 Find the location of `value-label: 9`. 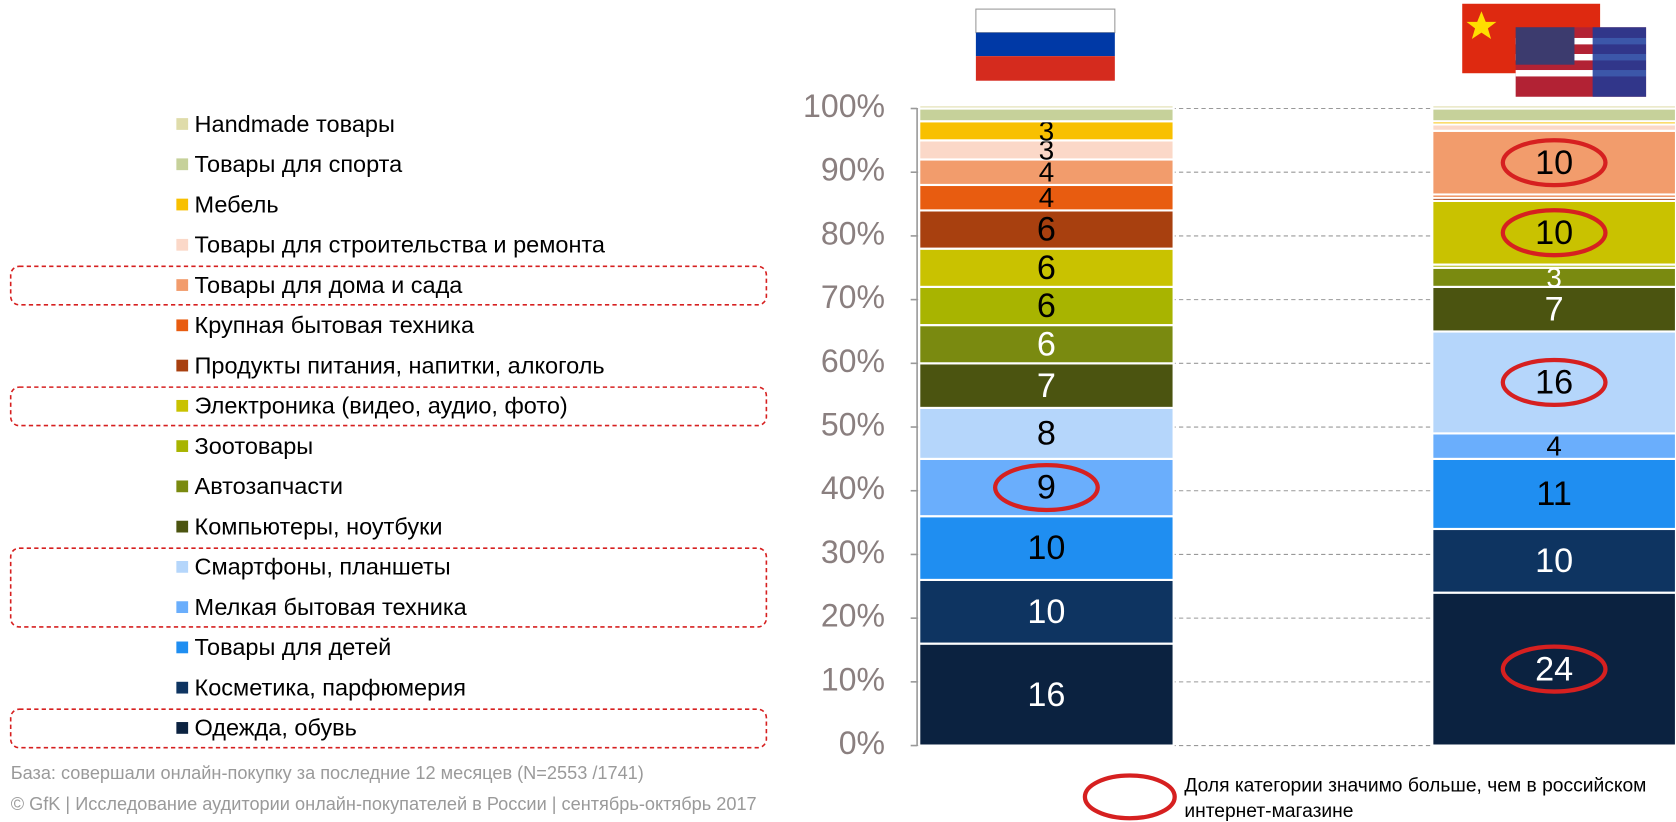

value-label: 9 is located at coordinates (1046, 488).